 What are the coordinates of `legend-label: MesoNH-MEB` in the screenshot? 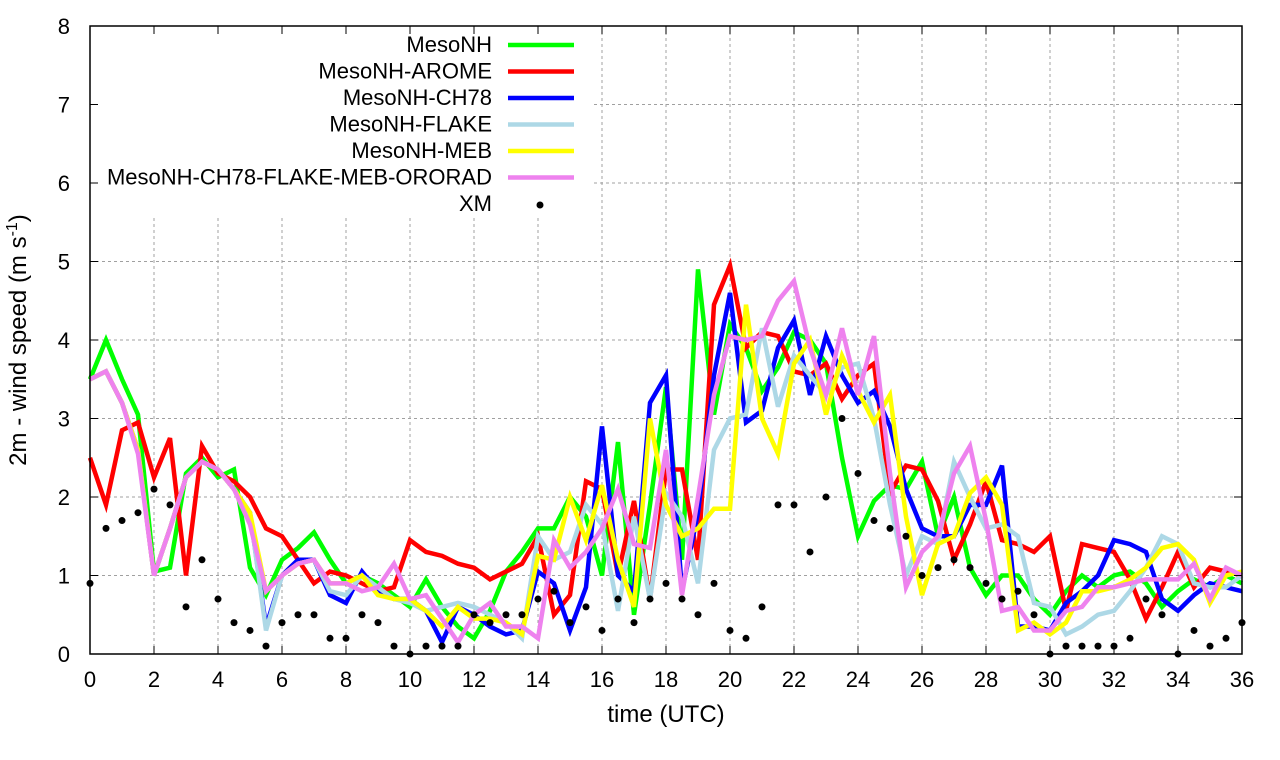 It's located at (421, 150).